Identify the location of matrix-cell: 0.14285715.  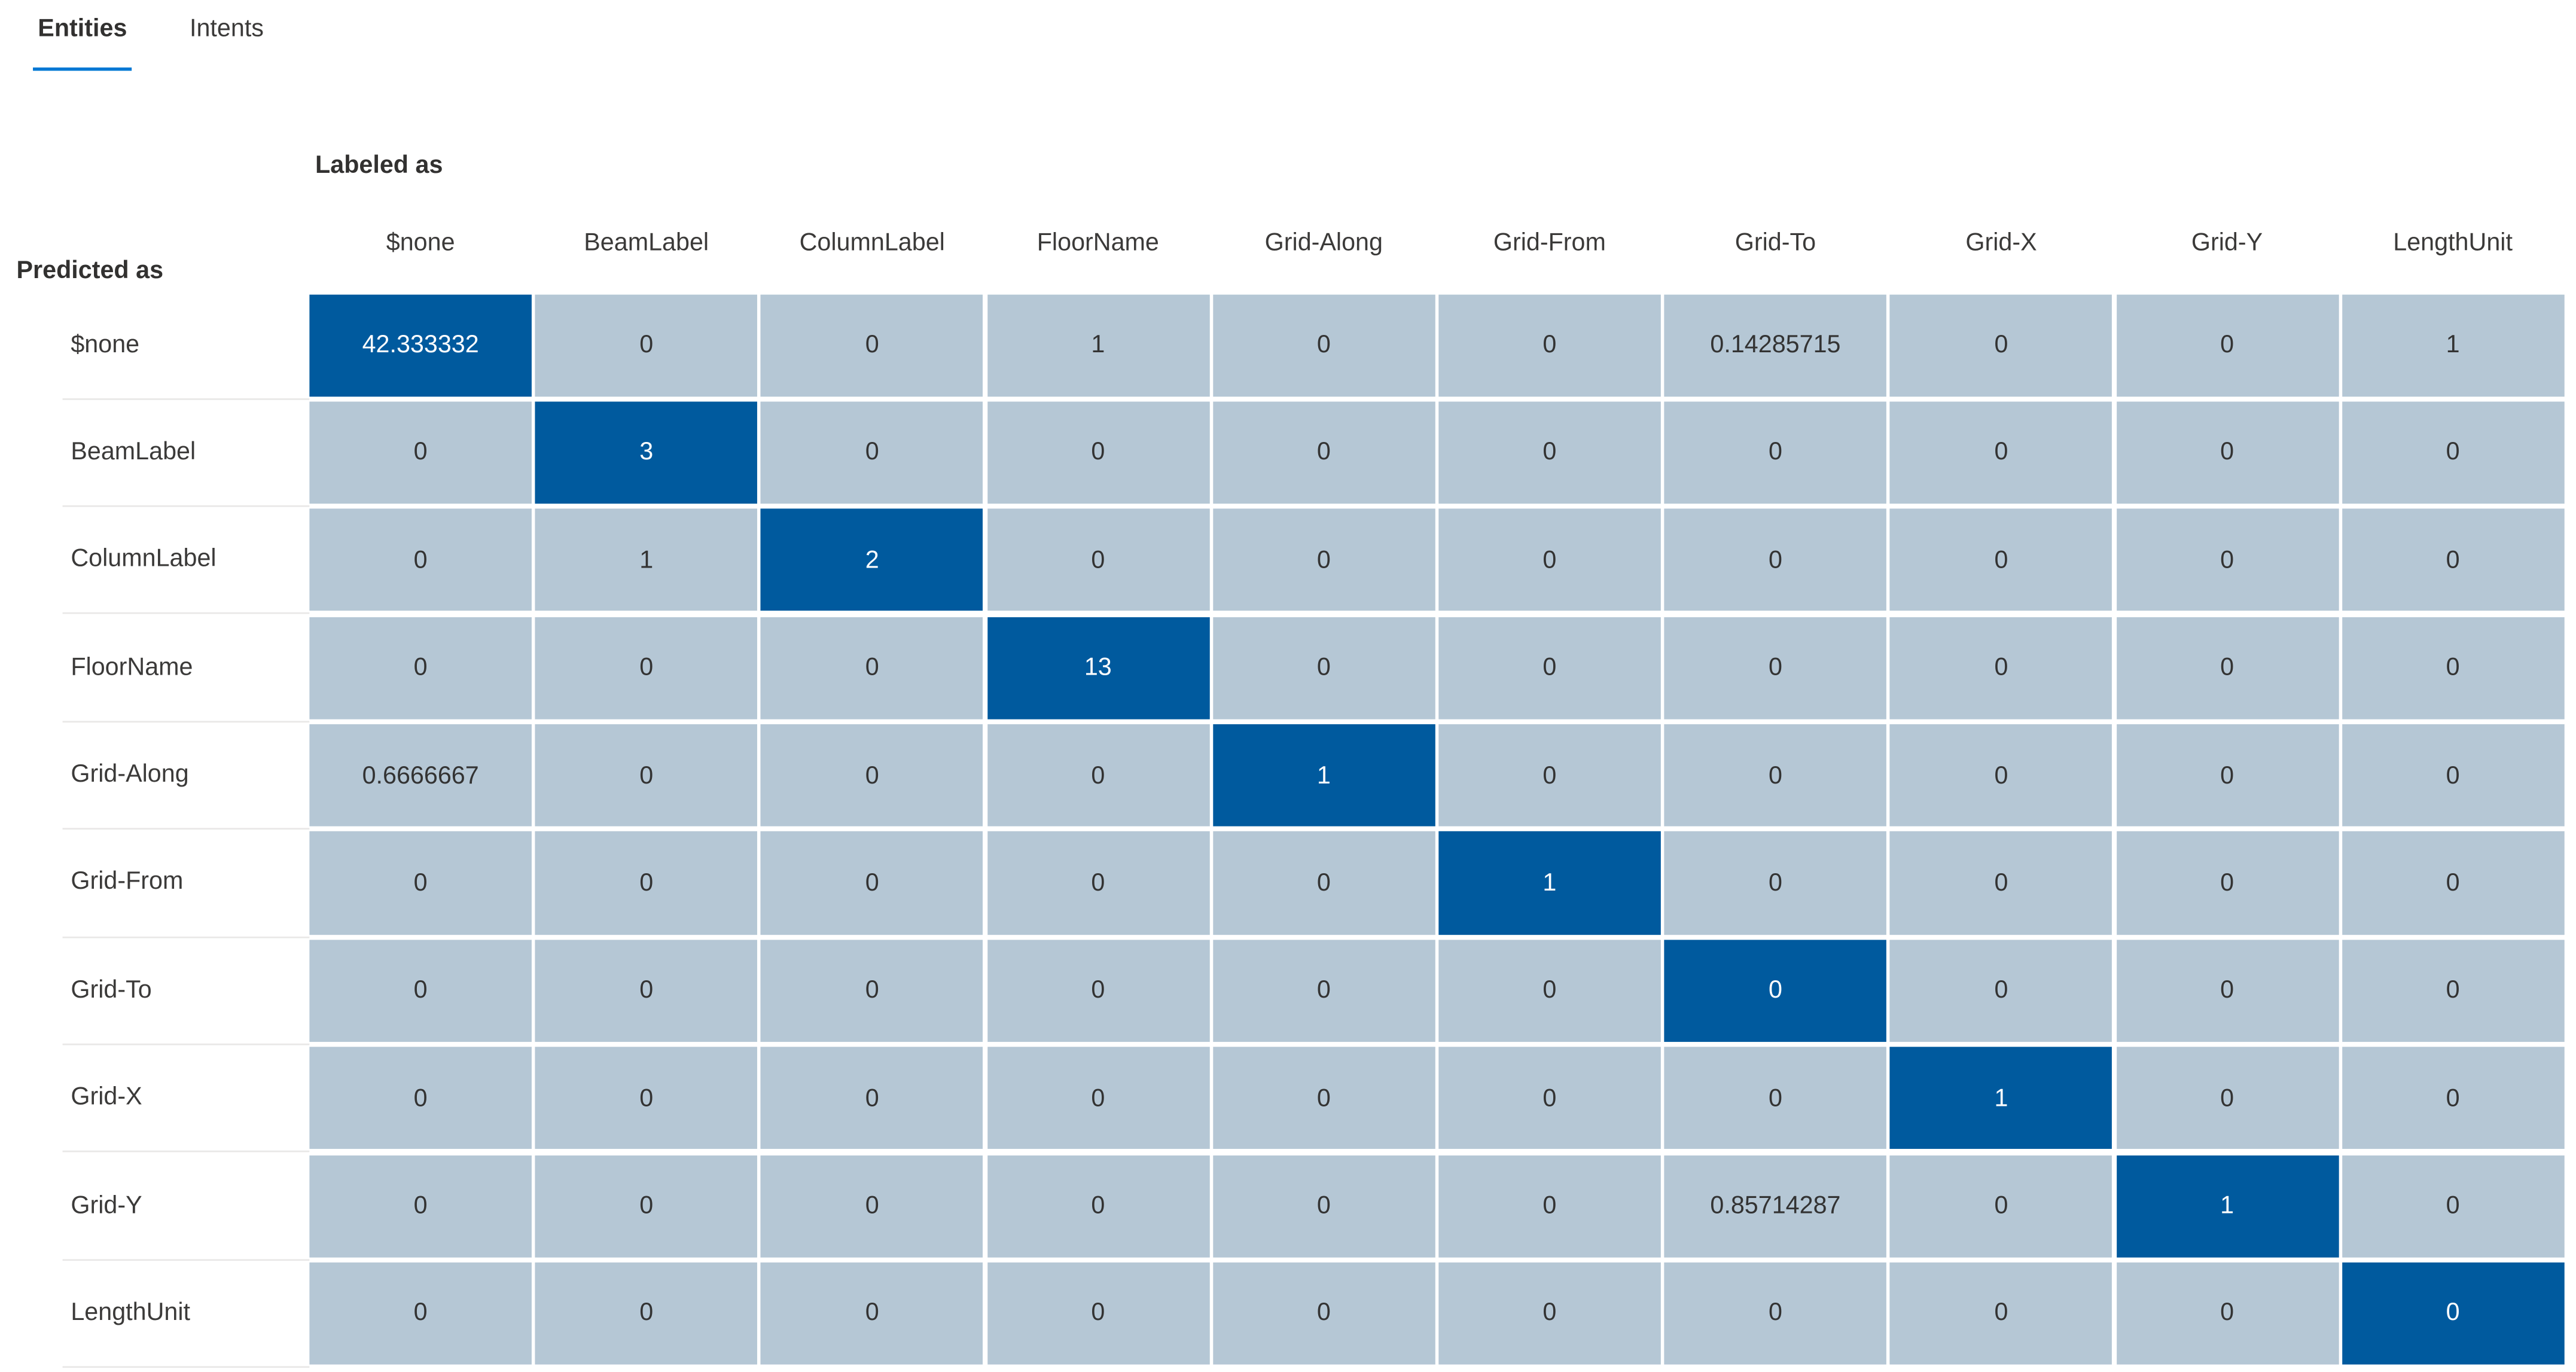
(1775, 345).